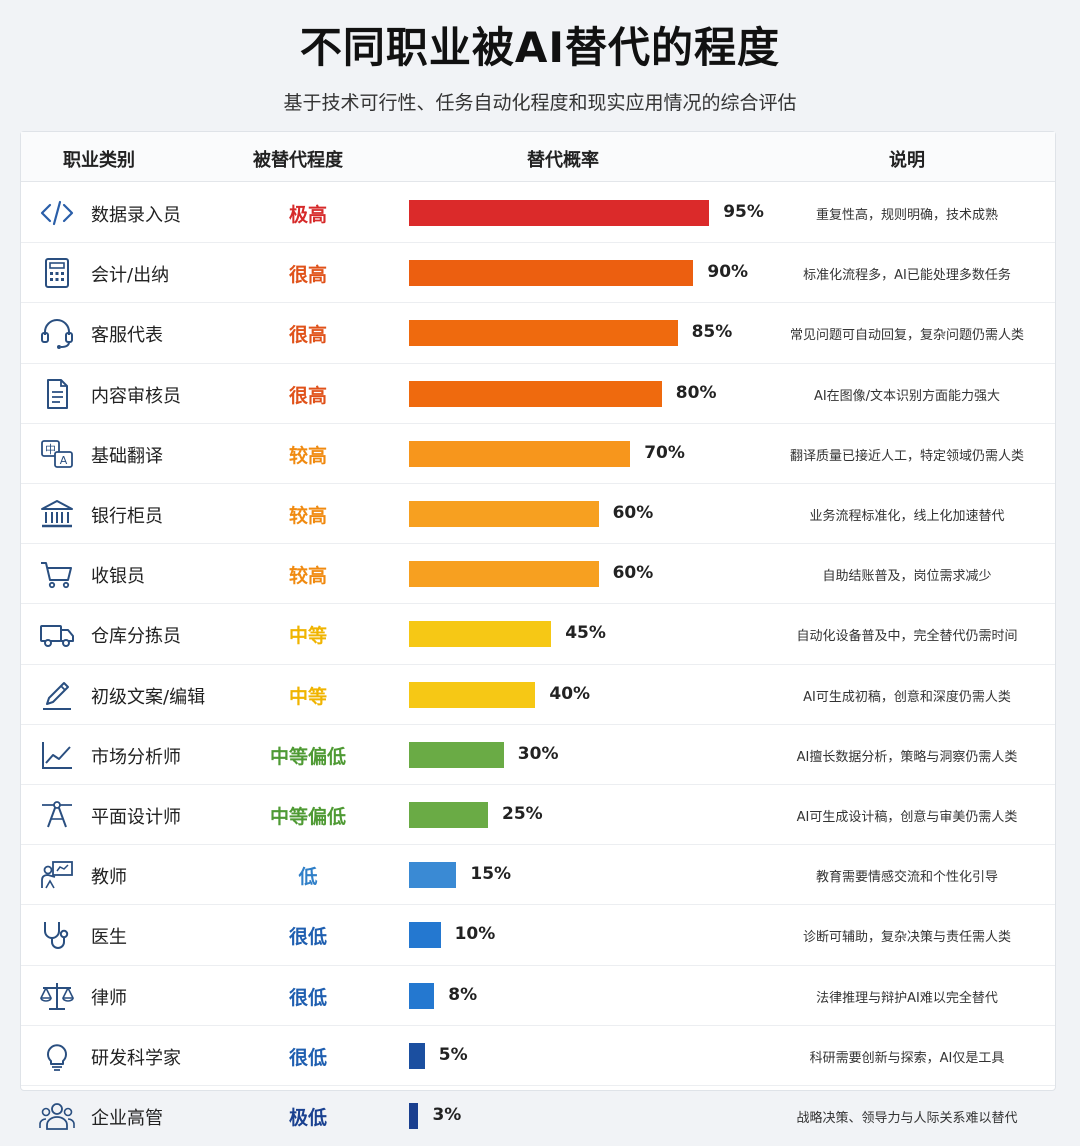  I want to click on replacement-level: 极高, so click(307, 215).